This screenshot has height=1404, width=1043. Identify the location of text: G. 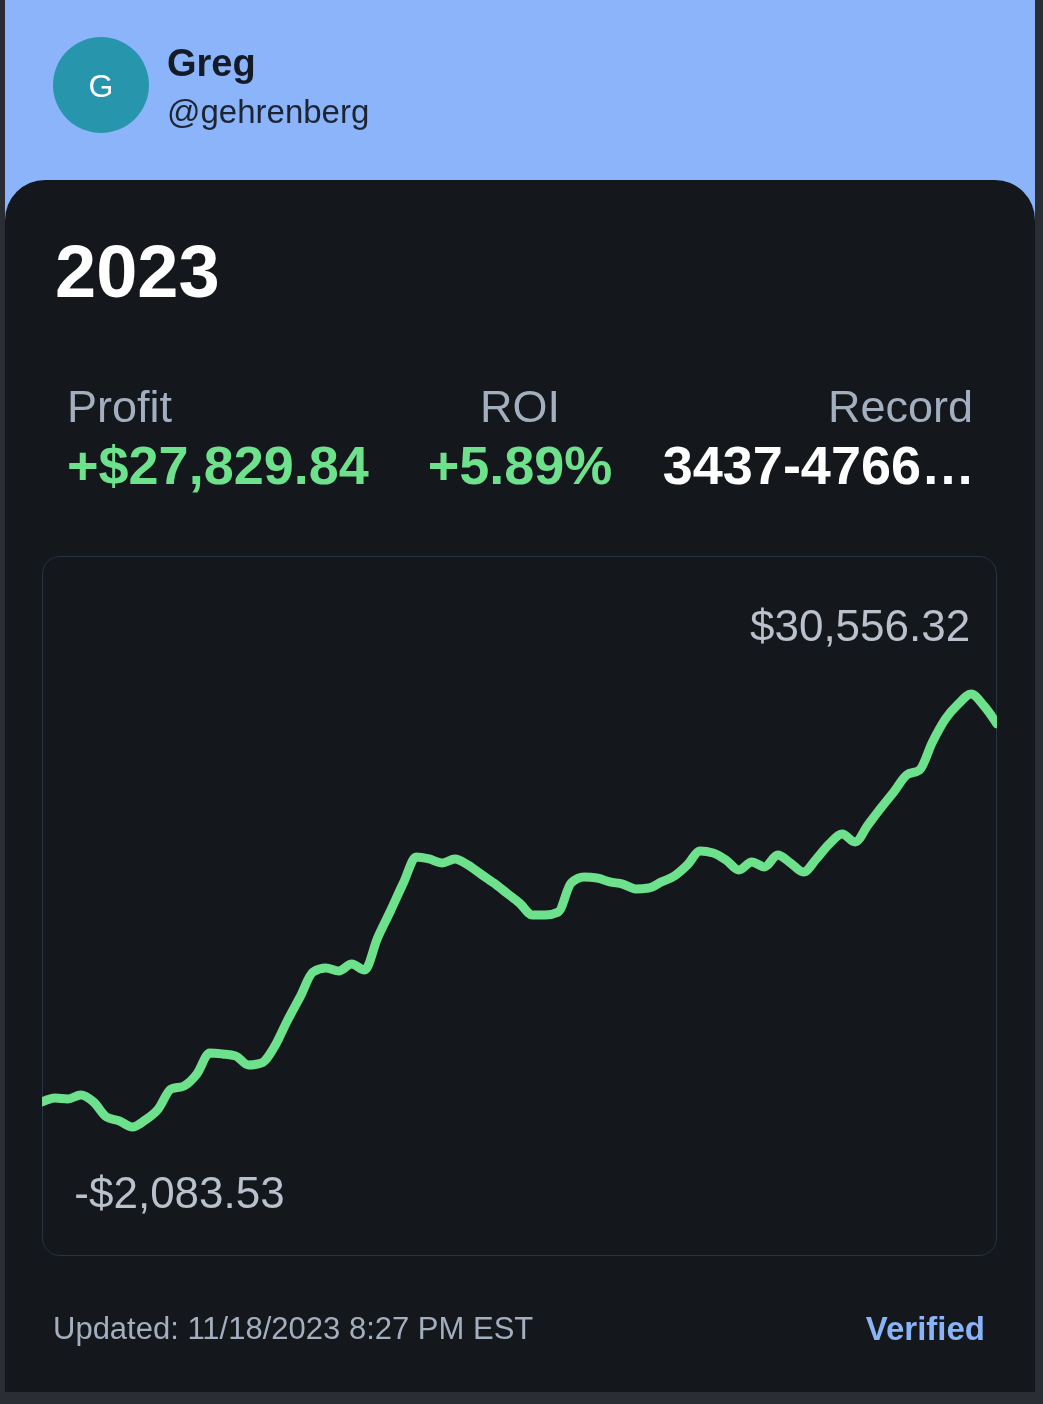
(101, 86).